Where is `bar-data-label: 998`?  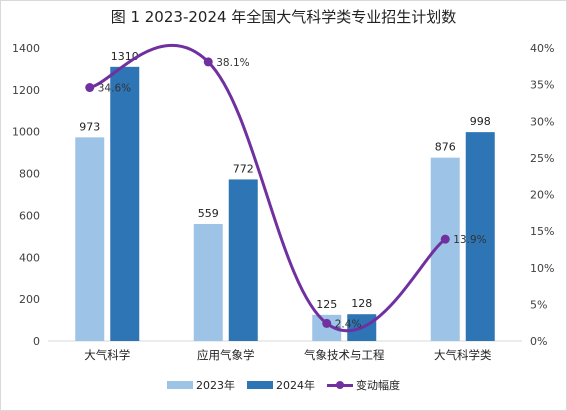
bar-data-label: 998 is located at coordinates (480, 121).